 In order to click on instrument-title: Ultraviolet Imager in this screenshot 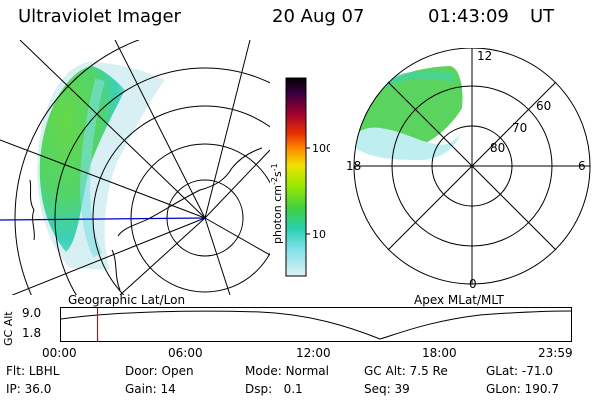, I will do `click(99, 16)`.